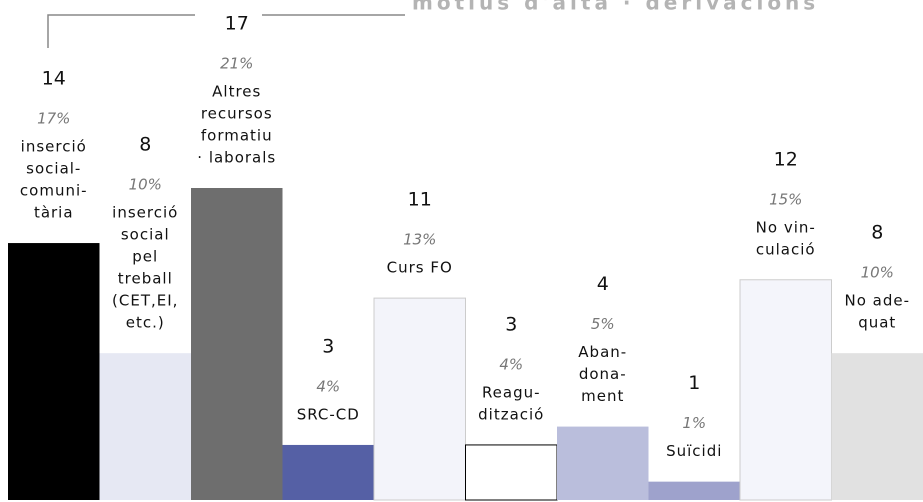 This screenshot has height=502, width=923. Describe the element at coordinates (603, 324) in the screenshot. I see `share-label: 5%` at that location.